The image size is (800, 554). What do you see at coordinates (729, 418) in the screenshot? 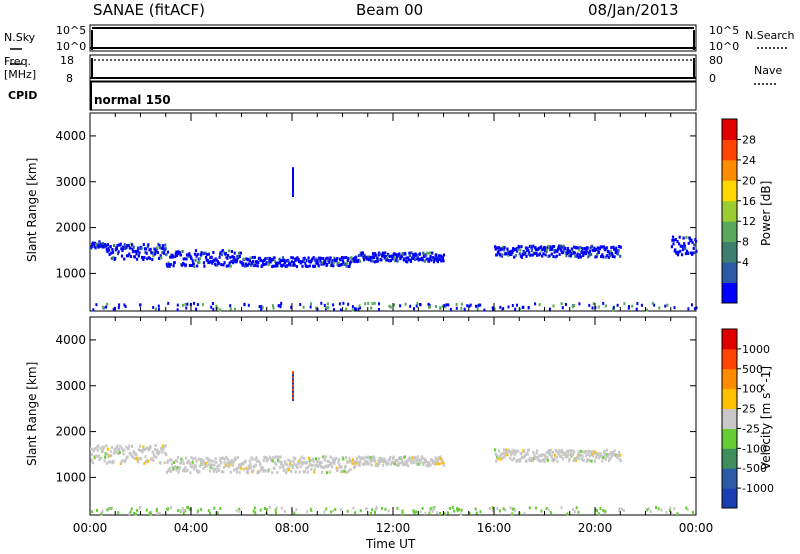
I see `colorbar-frame` at bounding box center [729, 418].